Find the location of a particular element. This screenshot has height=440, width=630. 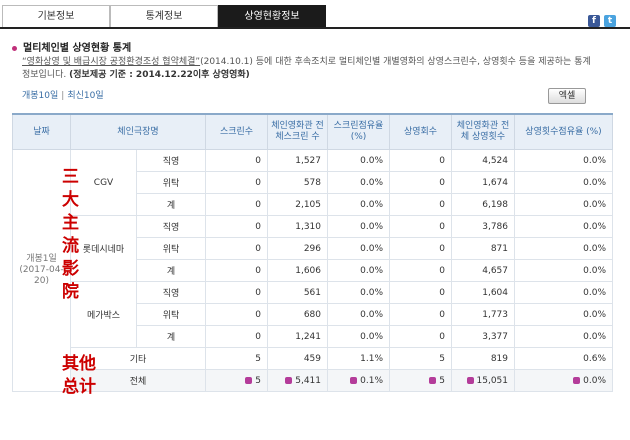

annotation: 总计 is located at coordinates (79, 387).